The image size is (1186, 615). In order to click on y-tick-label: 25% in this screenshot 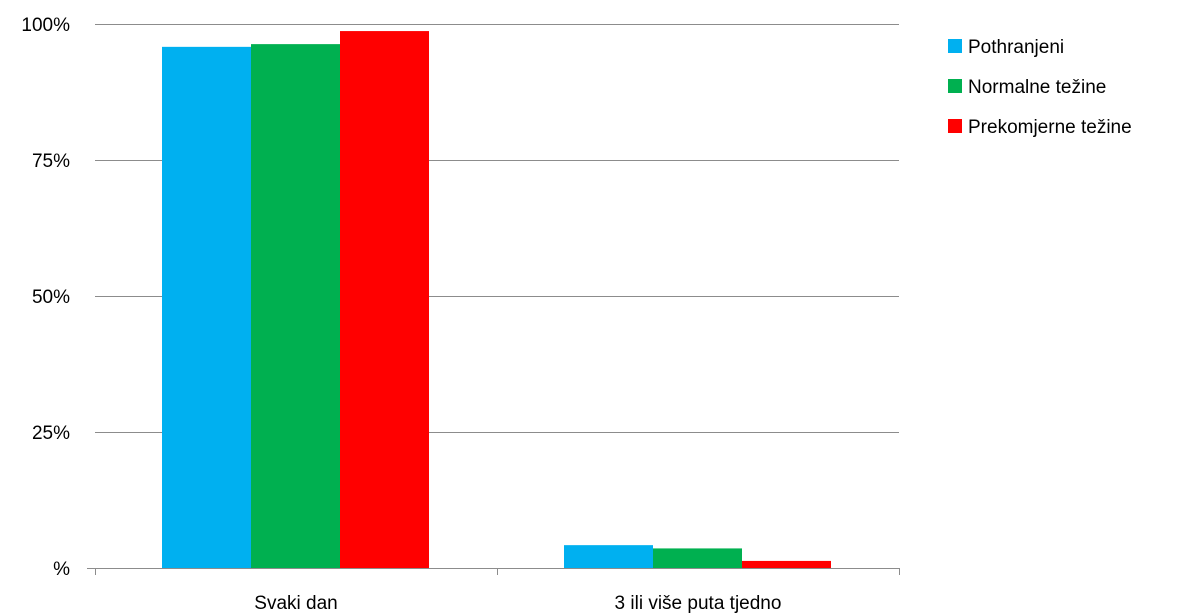, I will do `click(51, 433)`.